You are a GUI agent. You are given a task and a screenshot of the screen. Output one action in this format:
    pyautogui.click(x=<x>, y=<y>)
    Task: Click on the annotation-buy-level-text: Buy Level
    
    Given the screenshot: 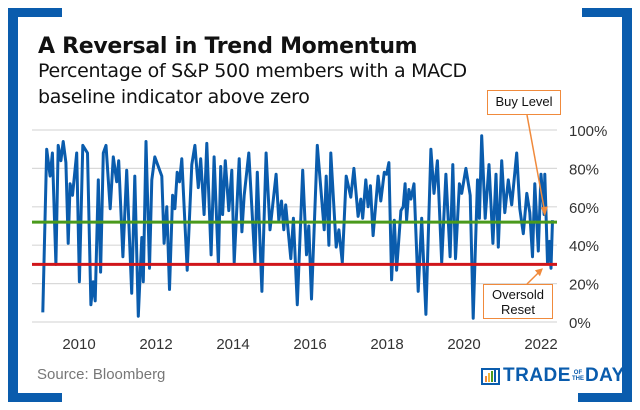 What is the action you would take?
    pyautogui.click(x=524, y=101)
    